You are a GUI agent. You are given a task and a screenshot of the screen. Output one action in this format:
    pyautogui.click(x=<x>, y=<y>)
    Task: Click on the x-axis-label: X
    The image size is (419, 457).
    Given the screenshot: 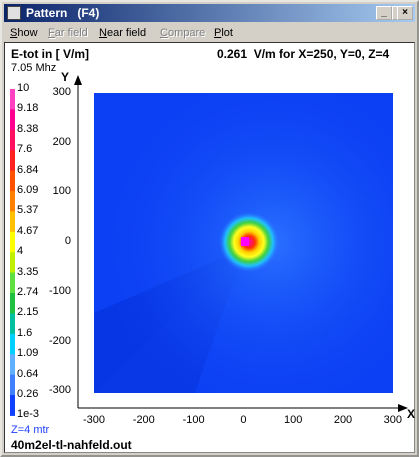 What is the action you would take?
    pyautogui.click(x=411, y=414)
    